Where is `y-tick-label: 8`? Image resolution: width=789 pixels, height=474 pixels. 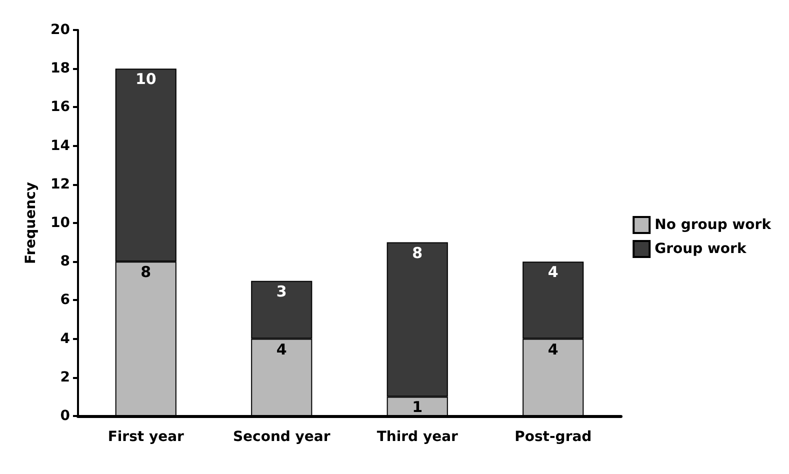 y-tick-label: 8 is located at coordinates (65, 262).